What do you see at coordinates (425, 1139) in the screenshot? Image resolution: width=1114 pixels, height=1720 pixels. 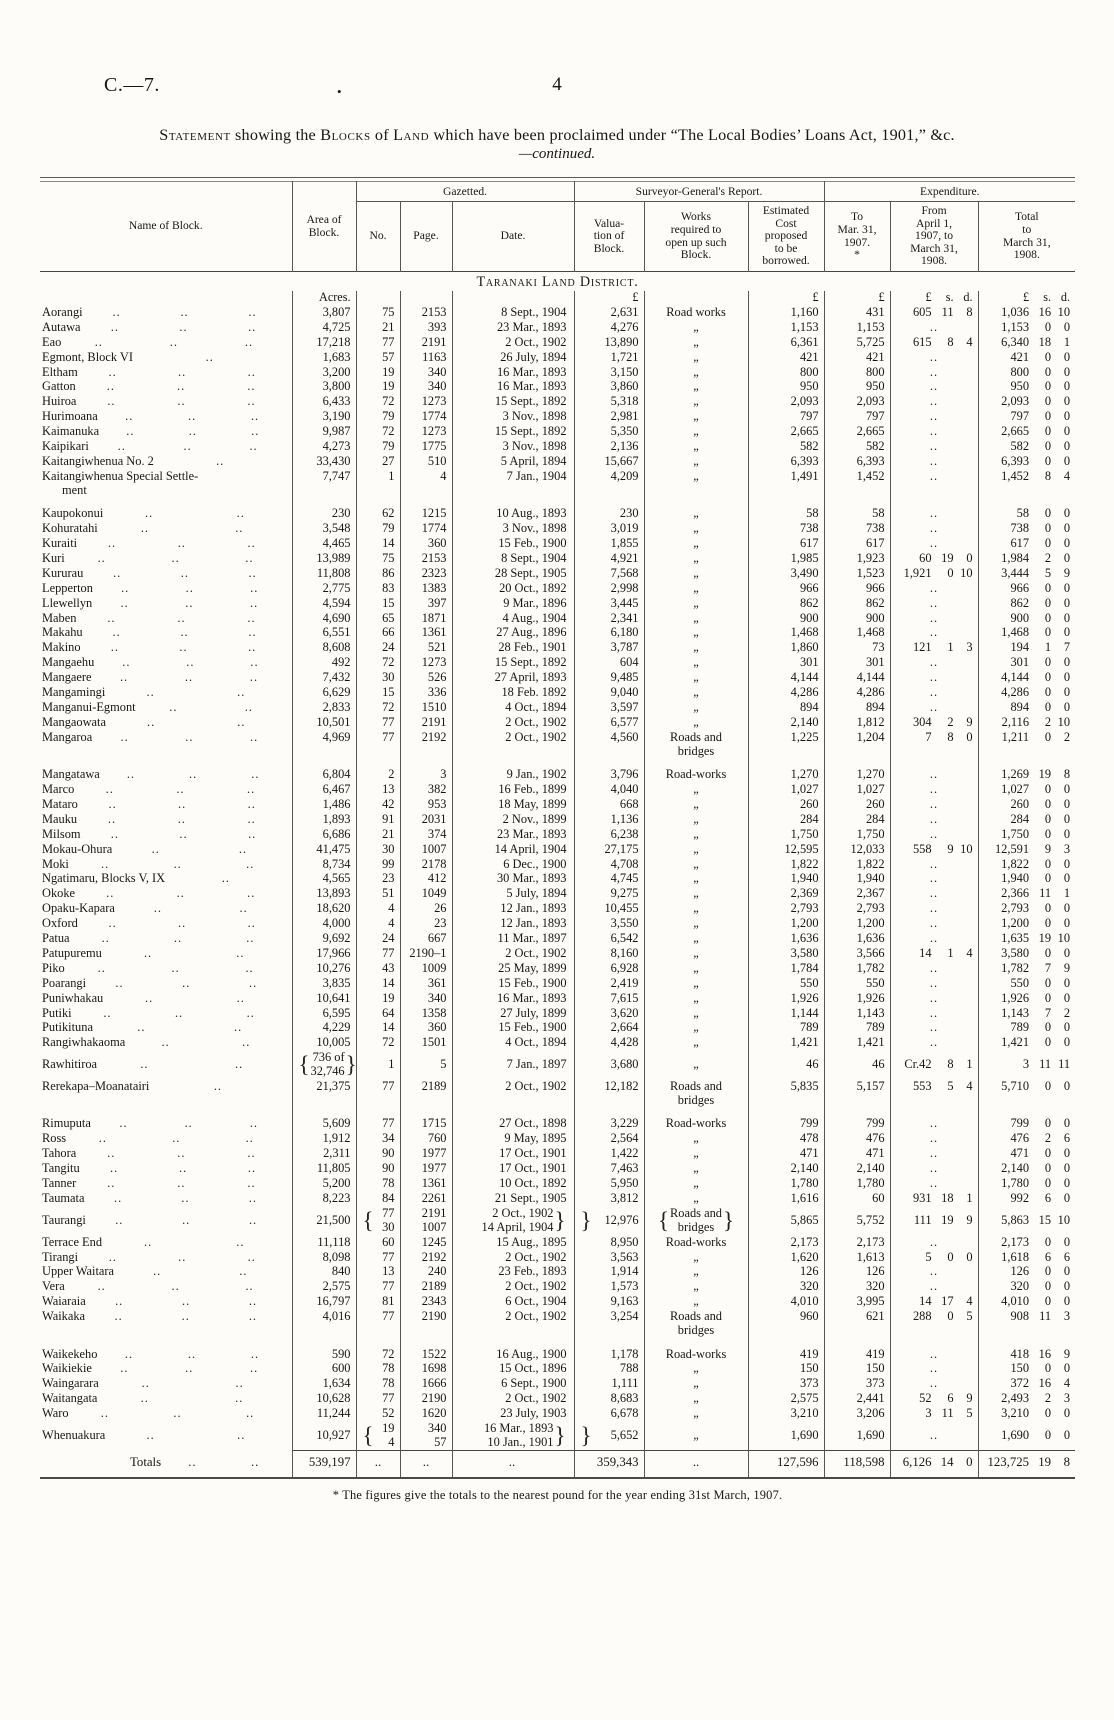 I see `gazette-page-cell: 760` at bounding box center [425, 1139].